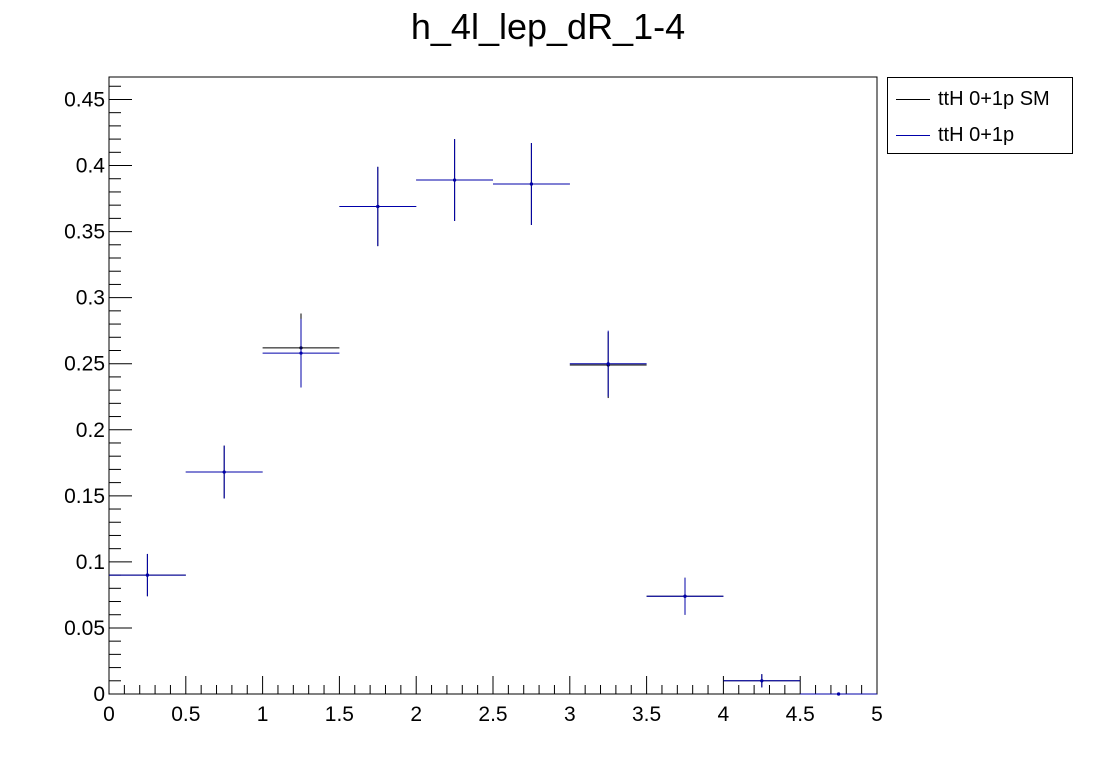 The width and height of the screenshot is (1096, 772). I want to click on legend-entry-sm: ttH 0+1p SM, so click(973, 99).